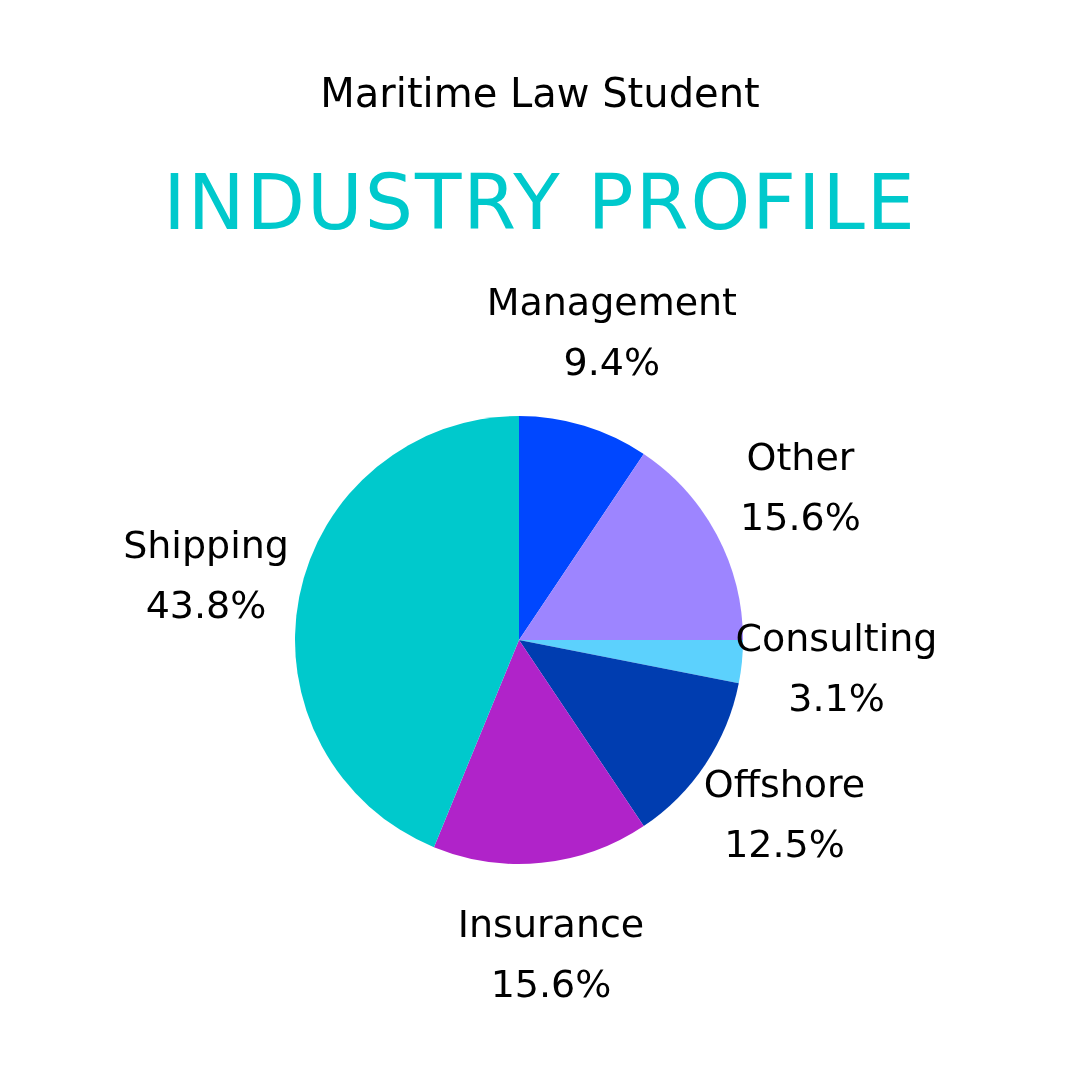 The width and height of the screenshot is (1080, 1080). What do you see at coordinates (784, 843) in the screenshot?
I see `data-label: 12.5%` at bounding box center [784, 843].